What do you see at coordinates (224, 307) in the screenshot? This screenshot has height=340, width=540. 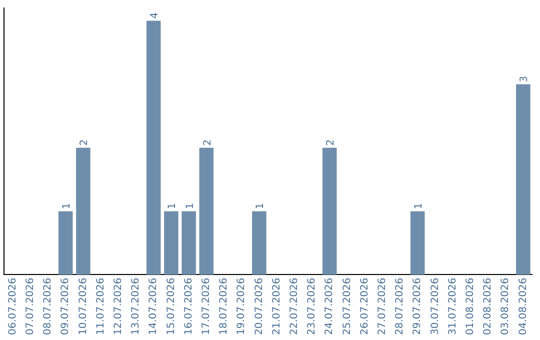 I see `x-tick-label: 18.07.2026` at bounding box center [224, 307].